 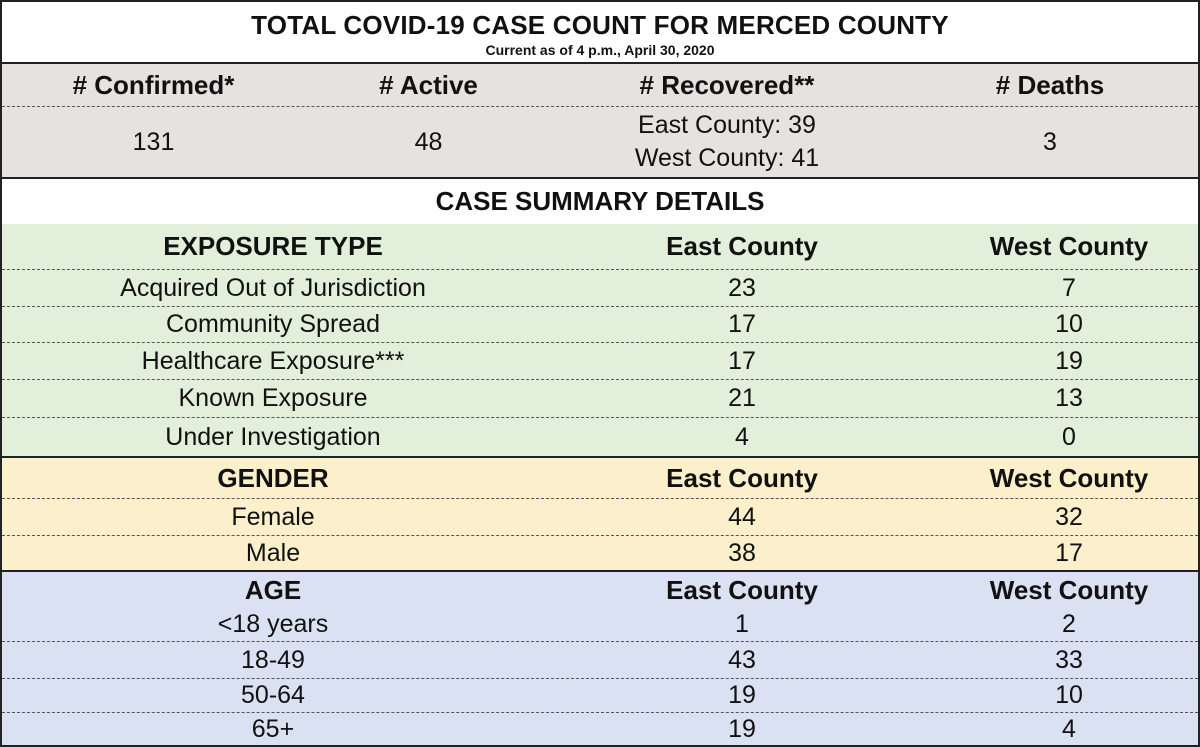 I want to click on row-label: <18 years, so click(x=273, y=624).